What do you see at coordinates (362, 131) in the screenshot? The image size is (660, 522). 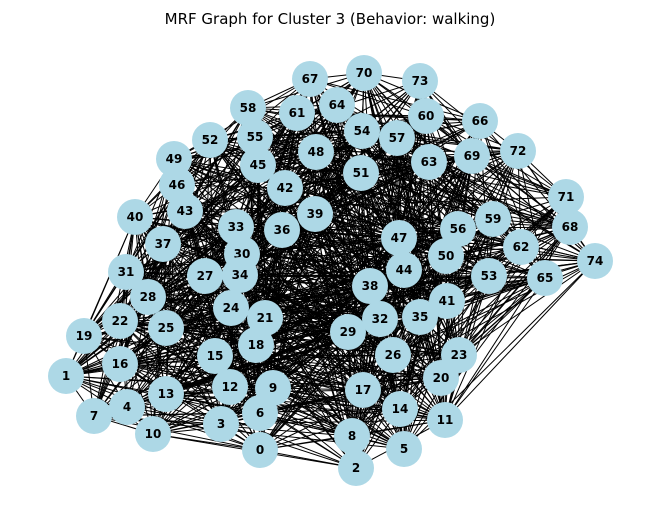 I see `graph-node-54: 54` at bounding box center [362, 131].